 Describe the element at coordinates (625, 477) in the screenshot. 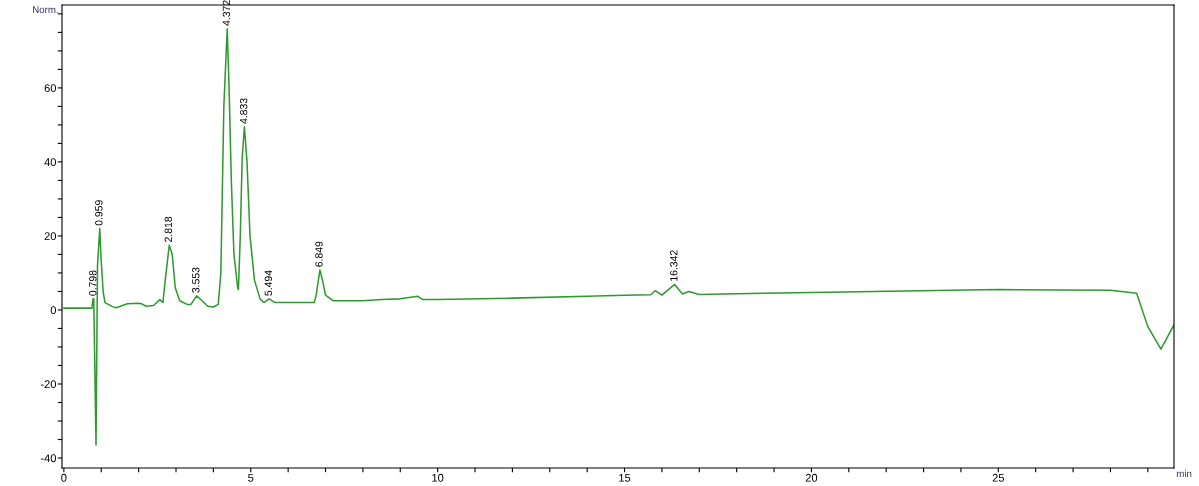

I see `x-tick-label: 15` at that location.